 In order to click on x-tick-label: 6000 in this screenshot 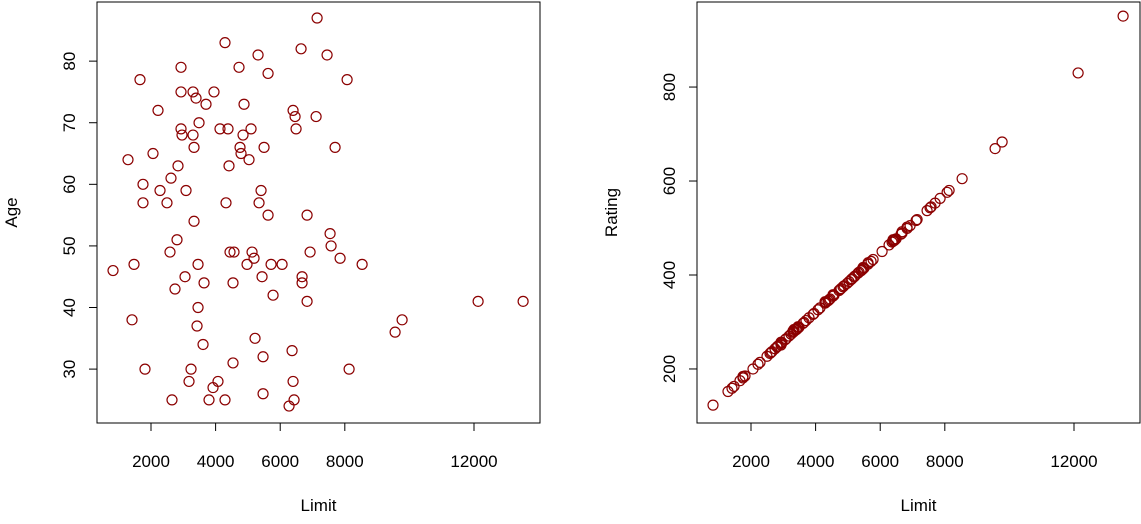, I will do `click(280, 461)`.